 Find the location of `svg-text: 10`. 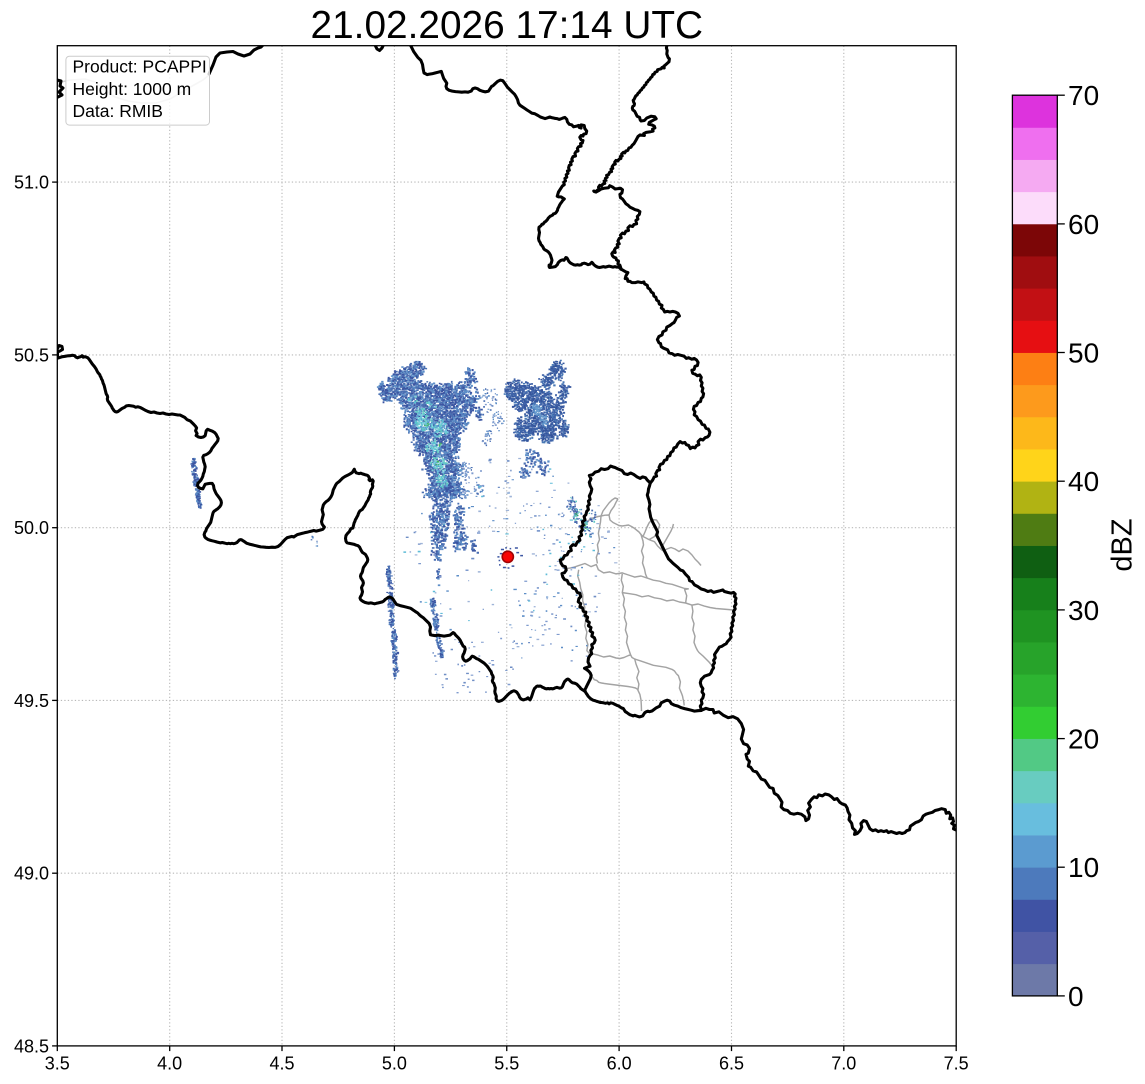

svg-text: 10 is located at coordinates (1083, 867).